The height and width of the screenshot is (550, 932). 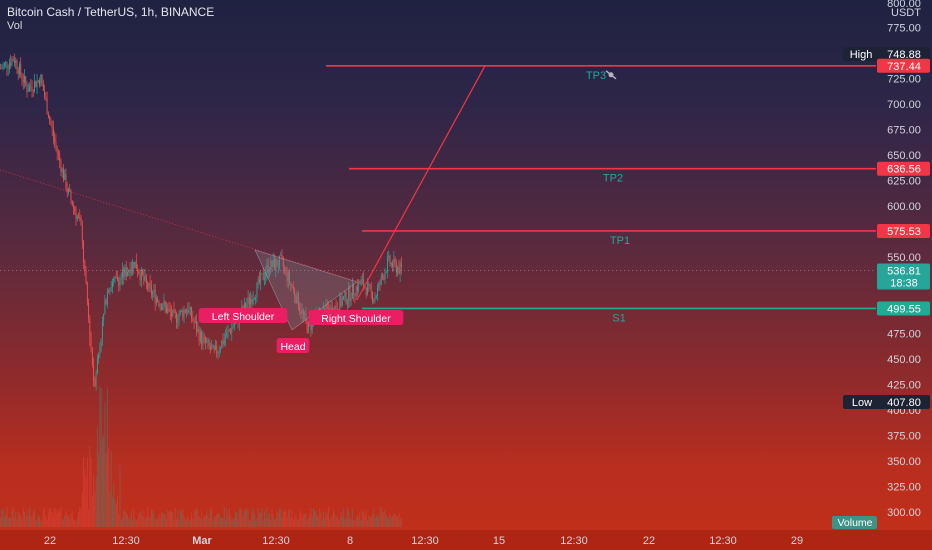 What do you see at coordinates (903, 308) in the screenshot?
I see `s1-price-badge-bg` at bounding box center [903, 308].